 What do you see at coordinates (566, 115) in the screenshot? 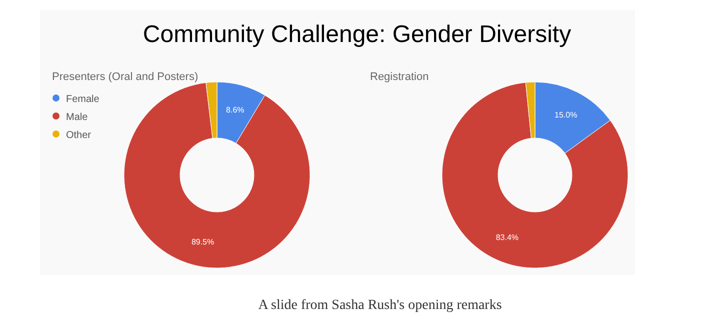
I see `data-label: 15.0%` at bounding box center [566, 115].